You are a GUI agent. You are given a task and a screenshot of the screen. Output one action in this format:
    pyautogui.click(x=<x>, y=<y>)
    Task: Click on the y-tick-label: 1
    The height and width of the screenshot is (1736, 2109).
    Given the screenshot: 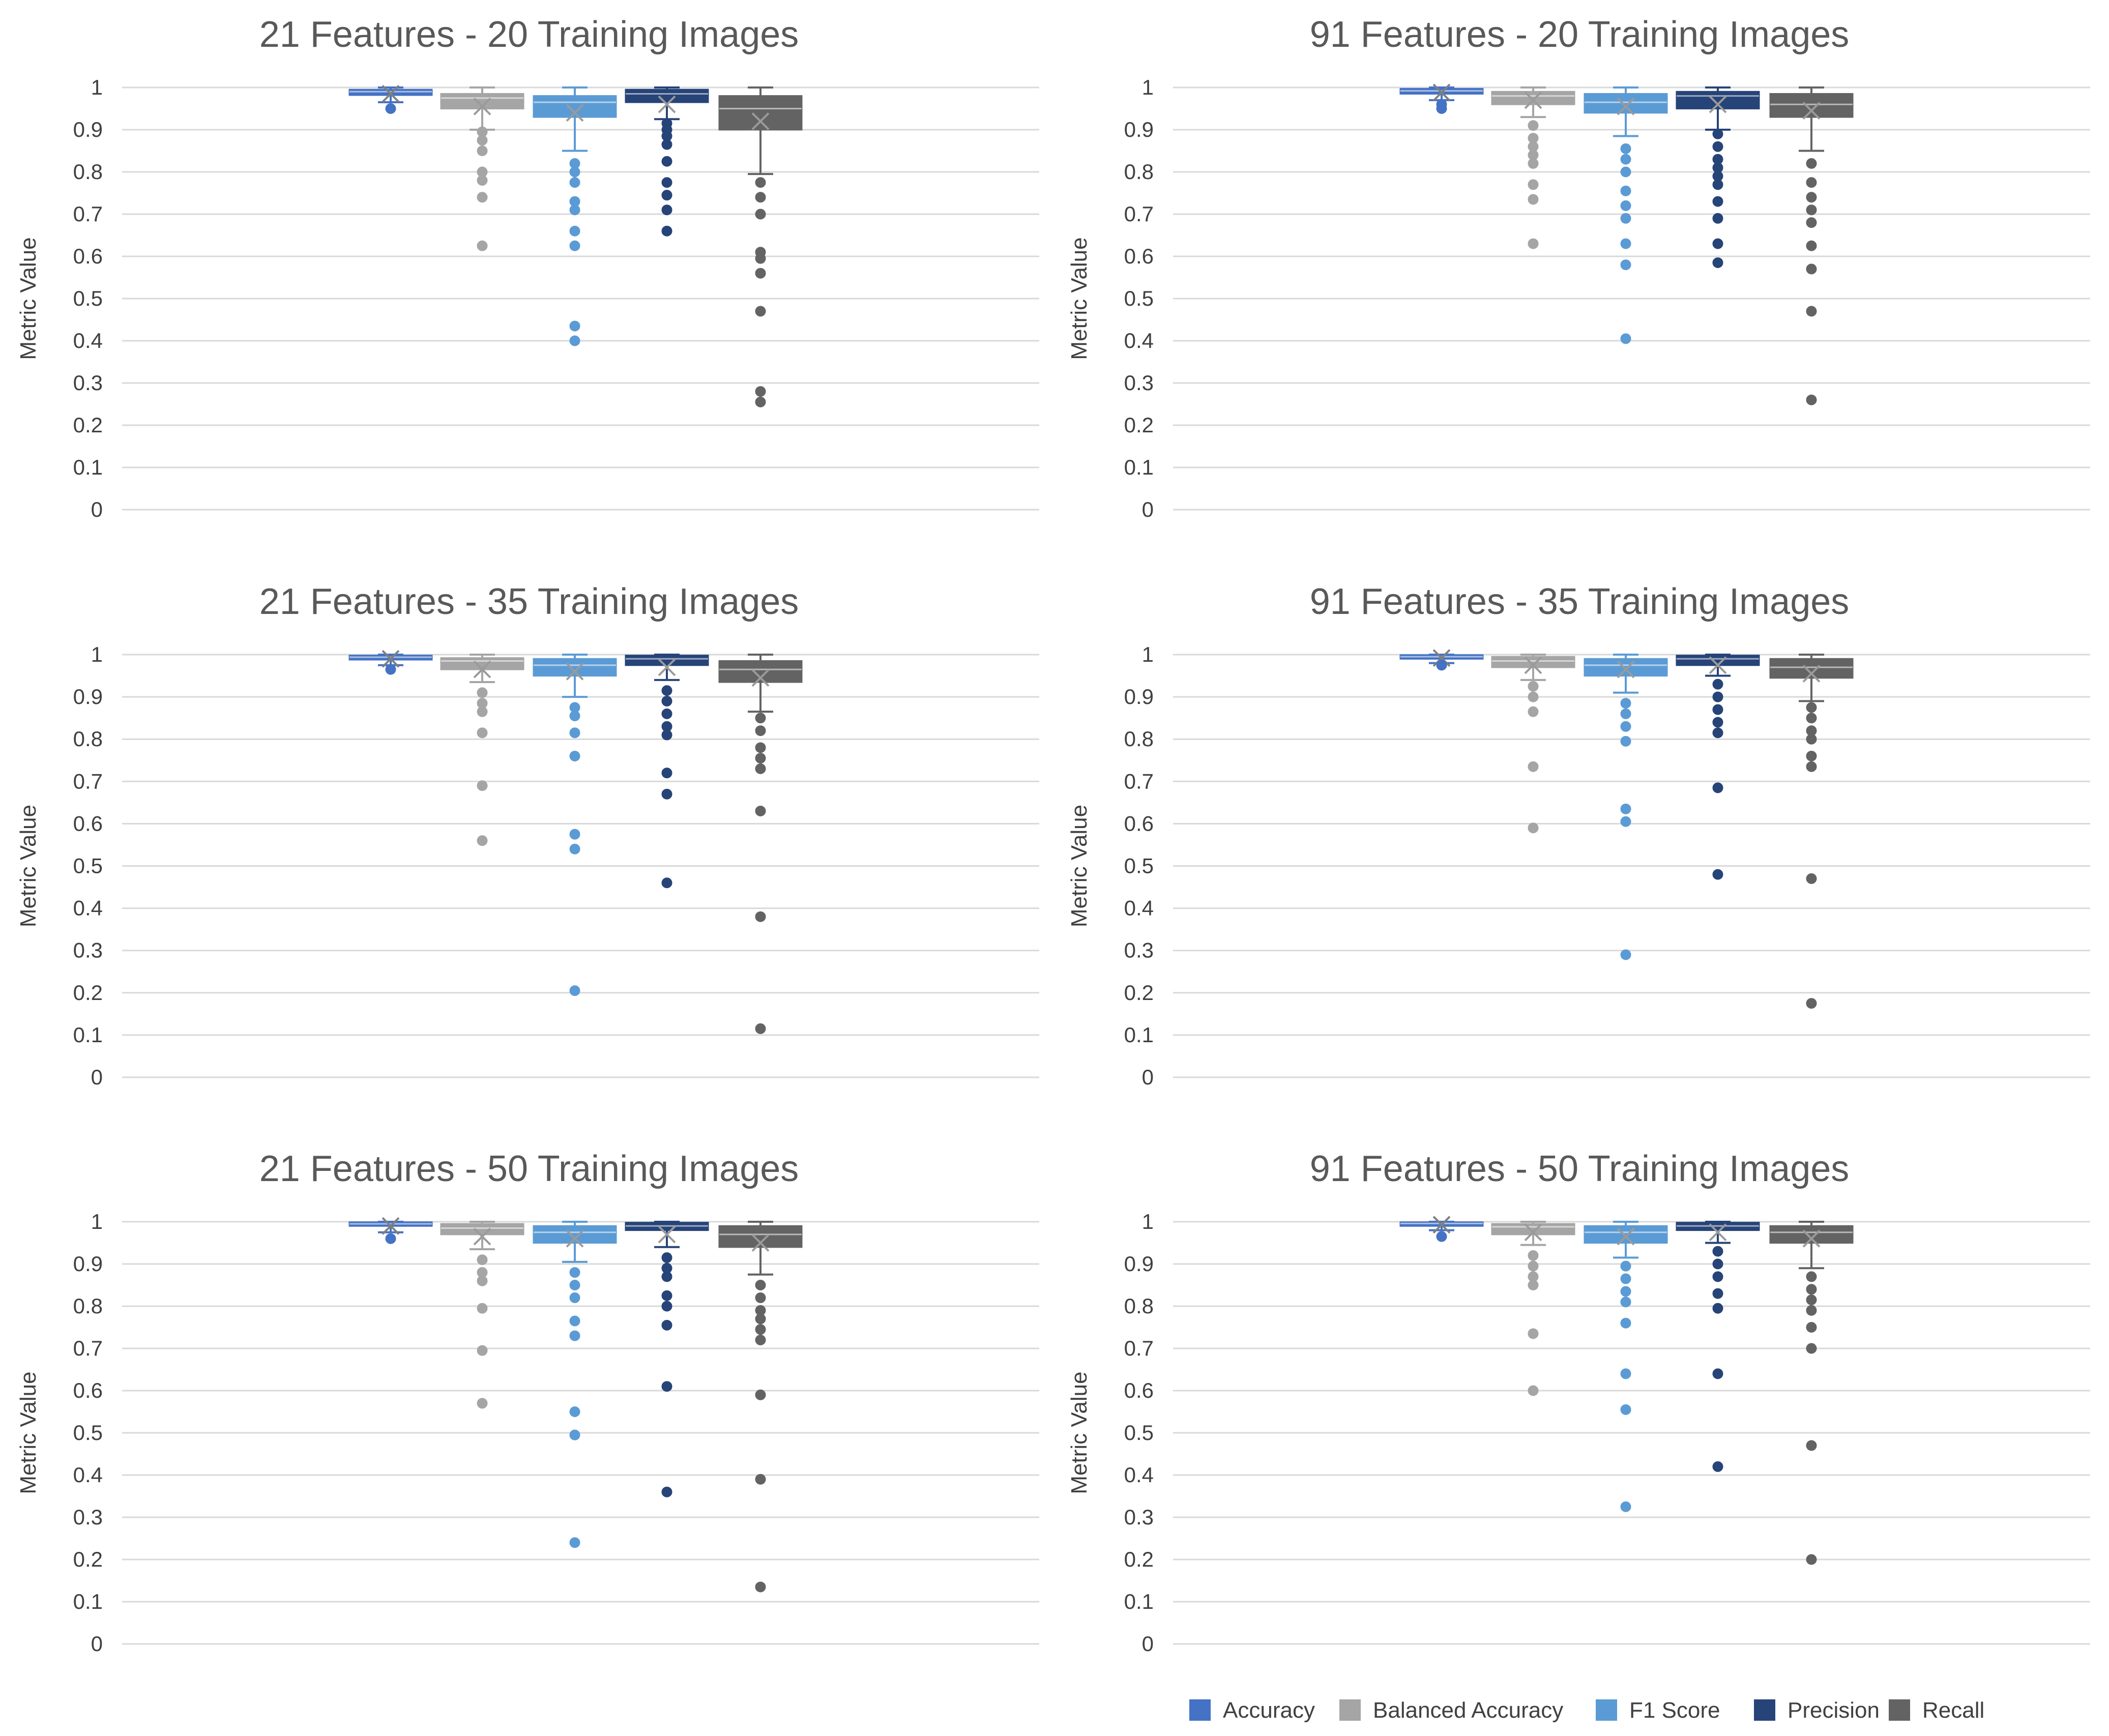 What is the action you would take?
    pyautogui.click(x=97, y=1221)
    